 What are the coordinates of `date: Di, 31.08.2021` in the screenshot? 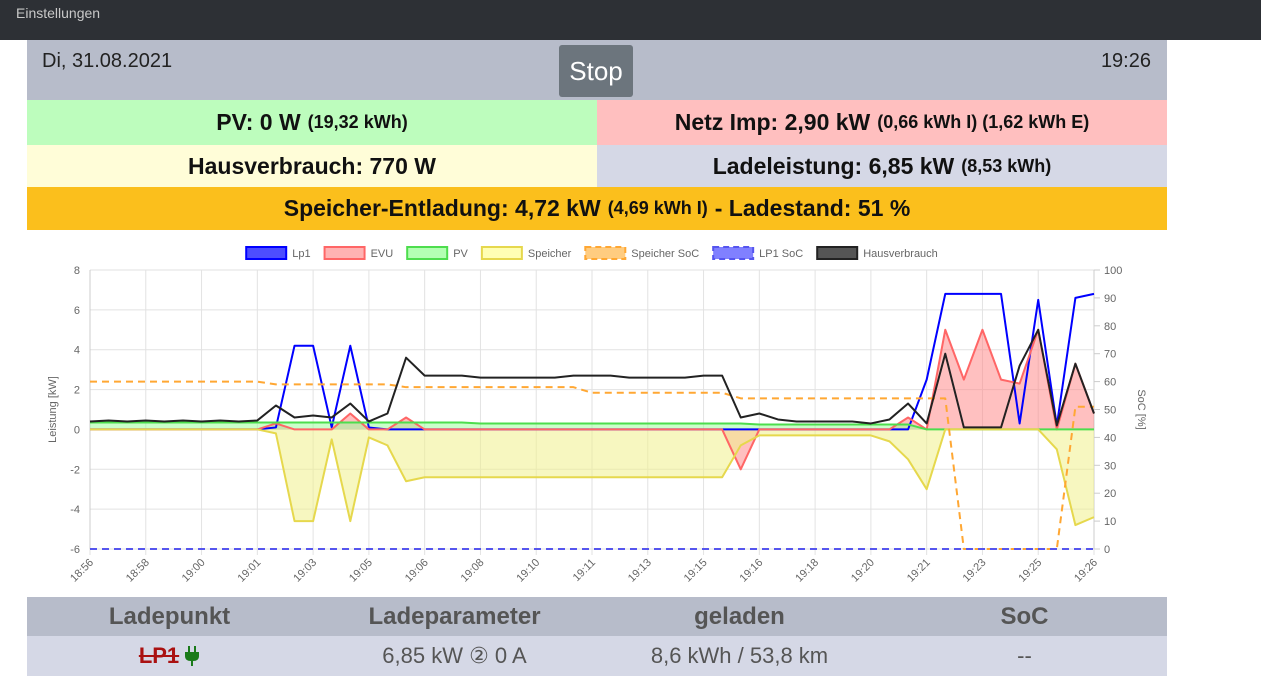 It's located at (107, 61).